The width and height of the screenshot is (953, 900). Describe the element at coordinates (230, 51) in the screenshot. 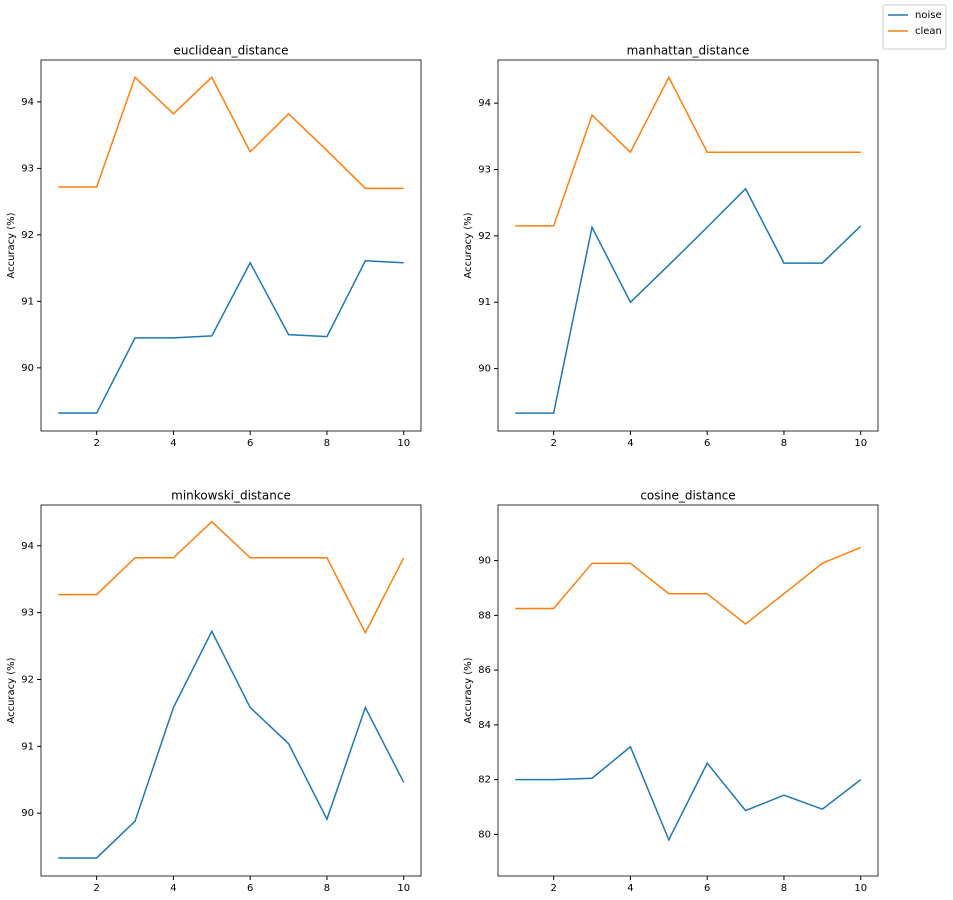

I see `subplot-title: euclidean_distance` at that location.